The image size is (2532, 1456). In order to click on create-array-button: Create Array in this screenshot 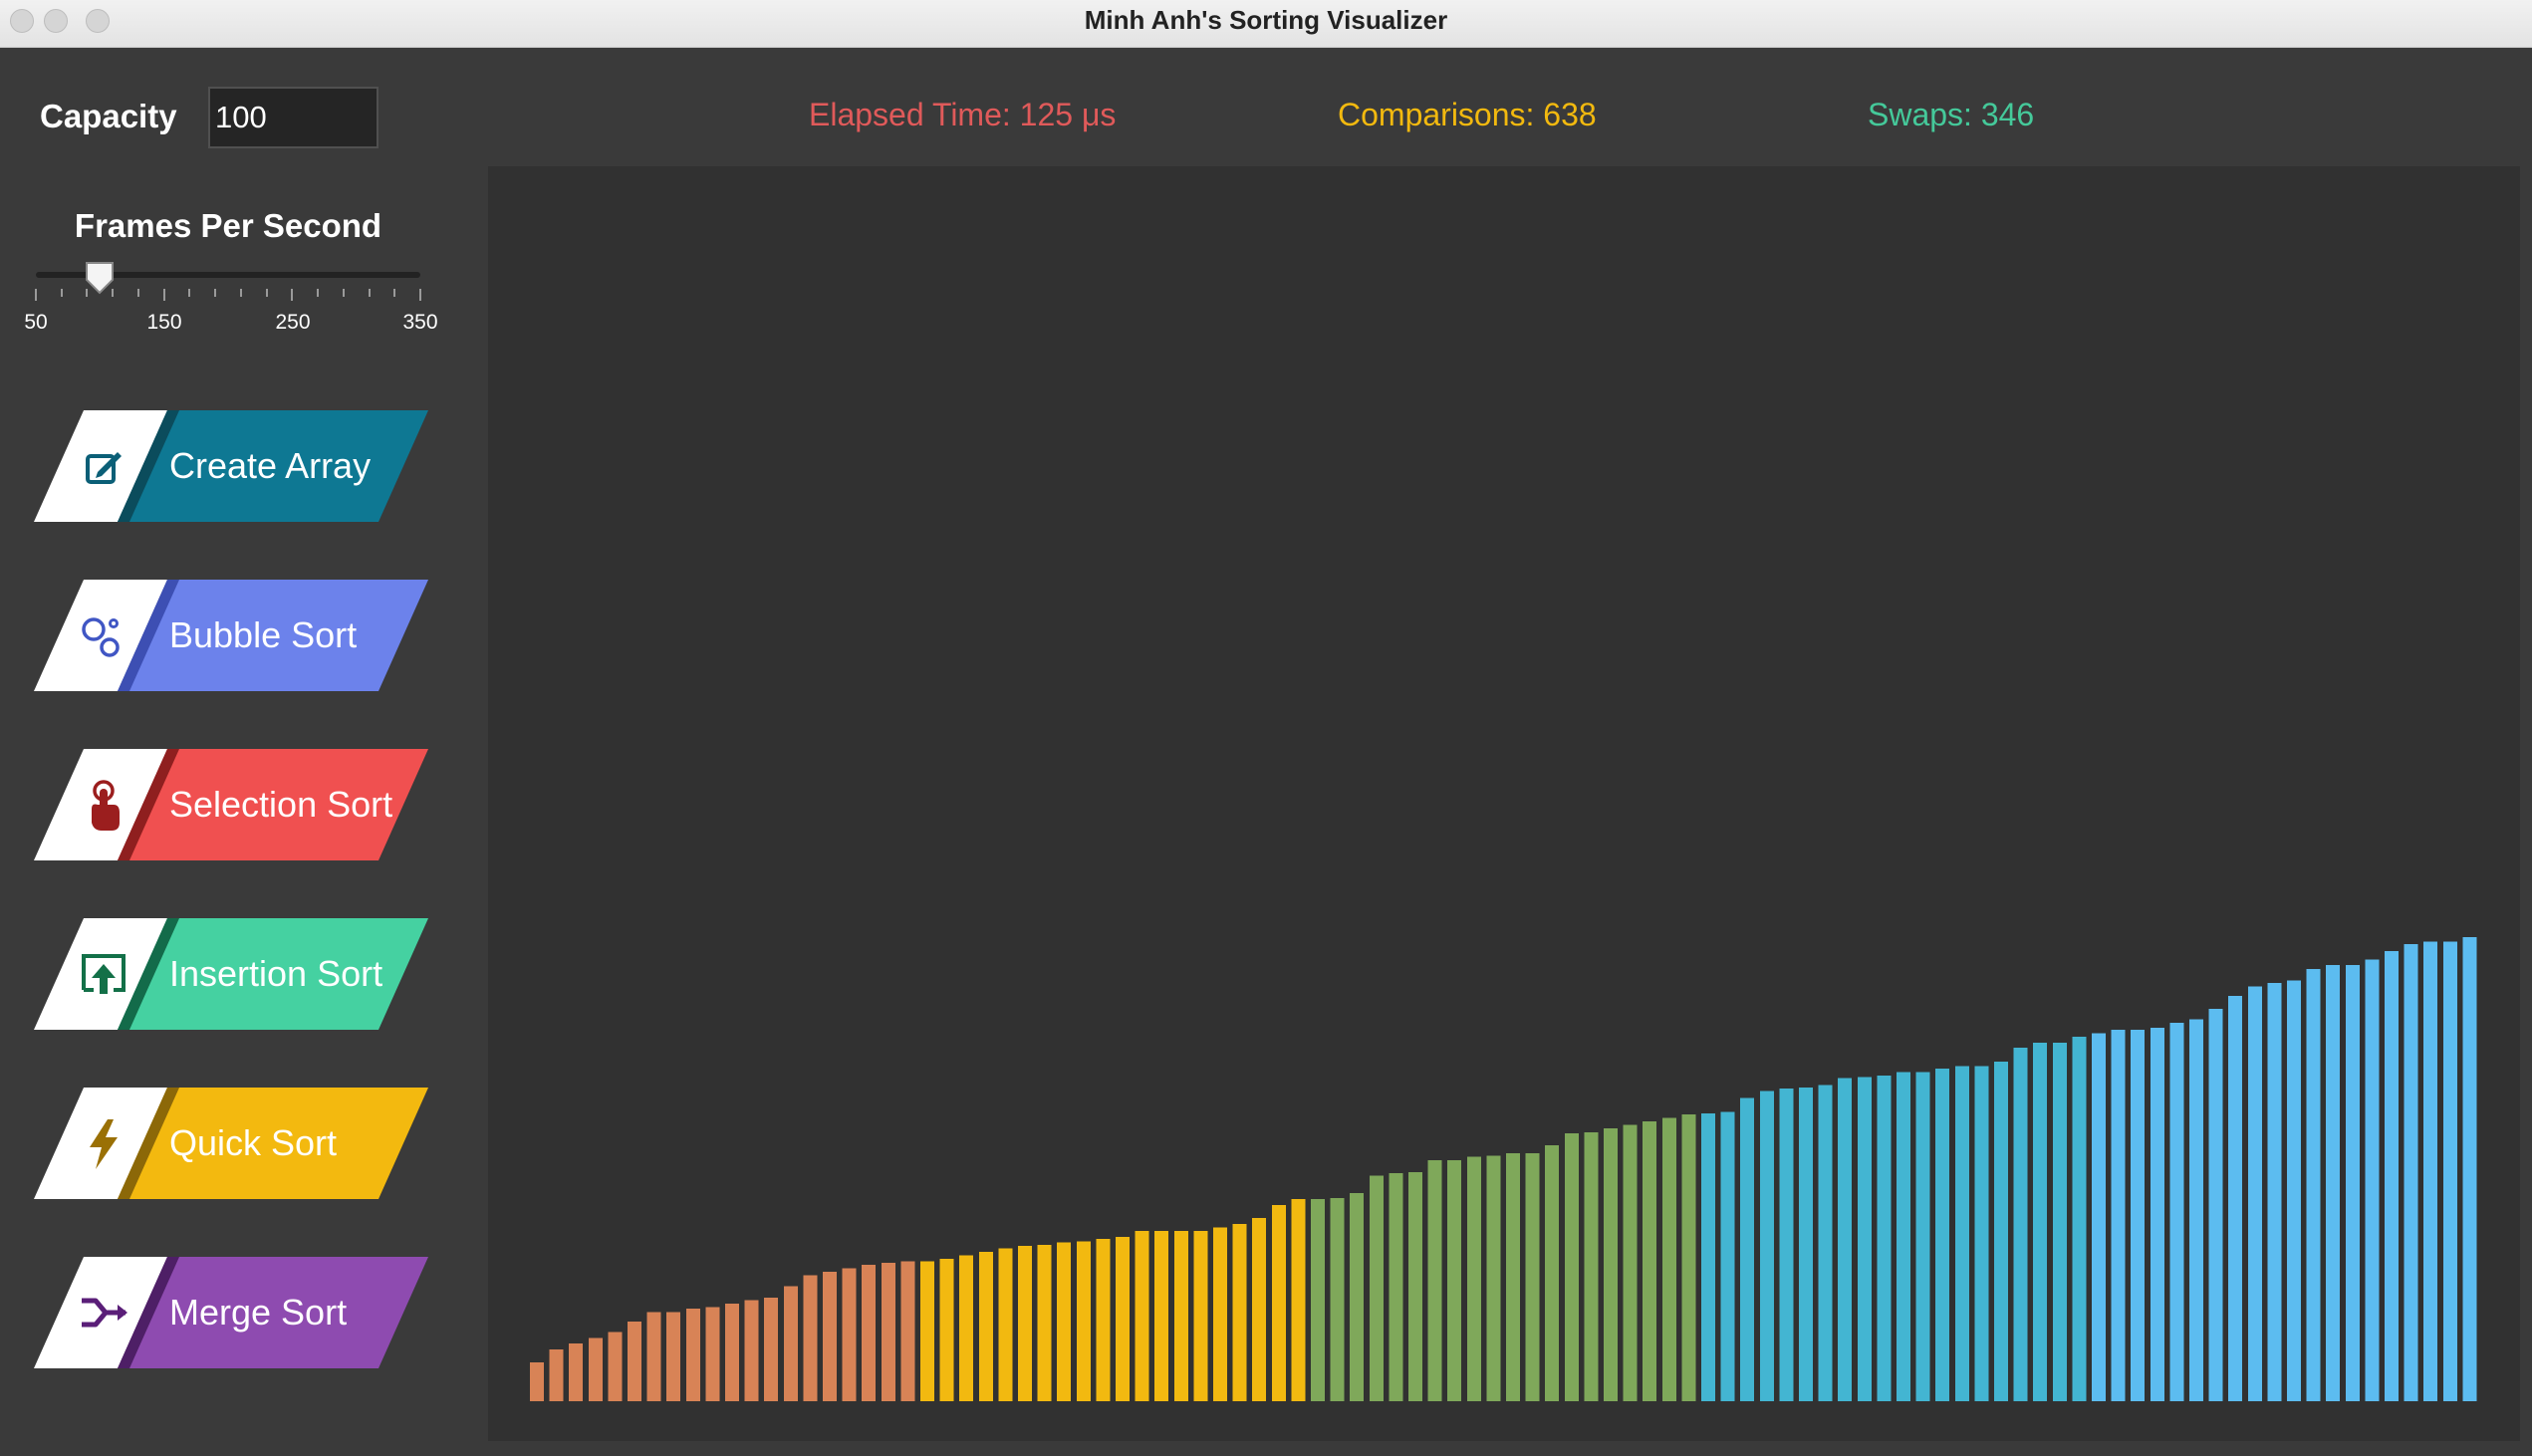, I will do `click(231, 466)`.